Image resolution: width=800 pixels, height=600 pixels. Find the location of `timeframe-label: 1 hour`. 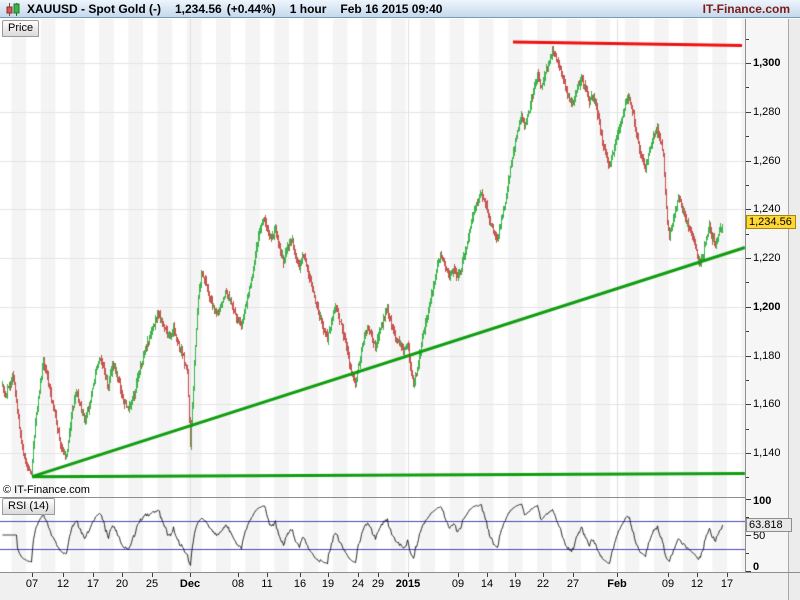

timeframe-label: 1 hour is located at coordinates (308, 8).